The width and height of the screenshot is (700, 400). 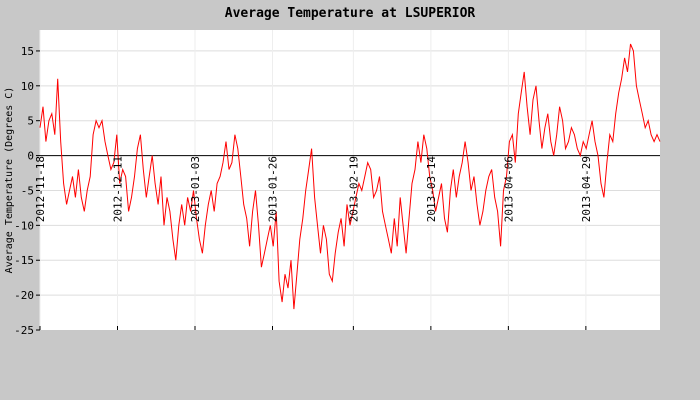 I want to click on chart-title: Average Temperature at LSUPERIOR, so click(x=350, y=13).